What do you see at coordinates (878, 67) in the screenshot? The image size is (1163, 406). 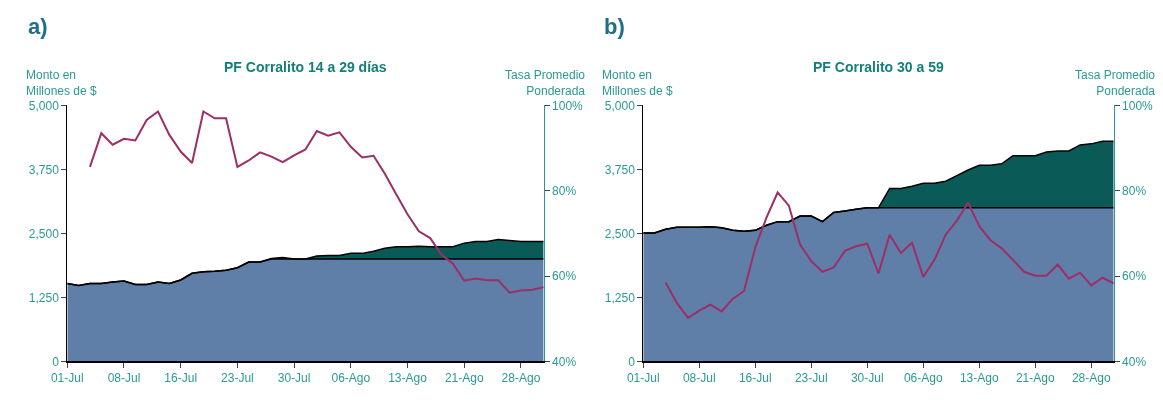 I see `chart-title: PF Corralito 30 a 59` at bounding box center [878, 67].